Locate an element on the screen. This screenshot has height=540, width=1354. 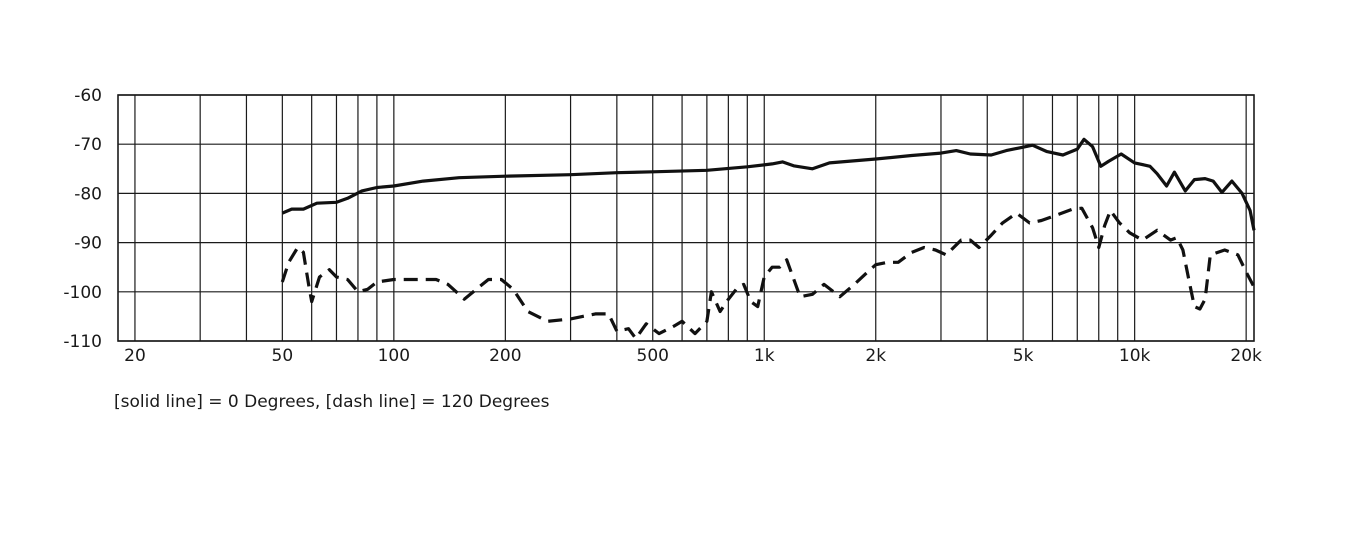
x-tick-label: 20k is located at coordinates (1246, 356).